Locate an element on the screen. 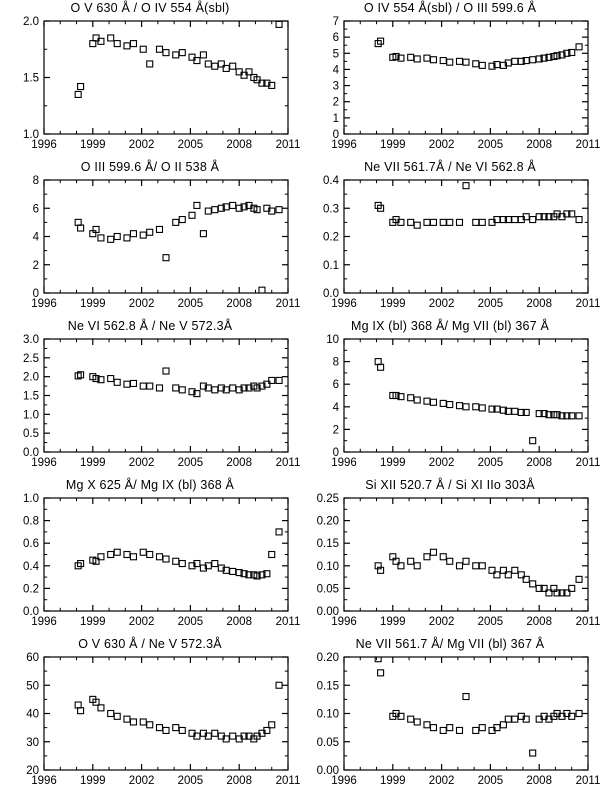 The width and height of the screenshot is (600, 795). y-tick-label: 0.5 is located at coordinates (31, 434).